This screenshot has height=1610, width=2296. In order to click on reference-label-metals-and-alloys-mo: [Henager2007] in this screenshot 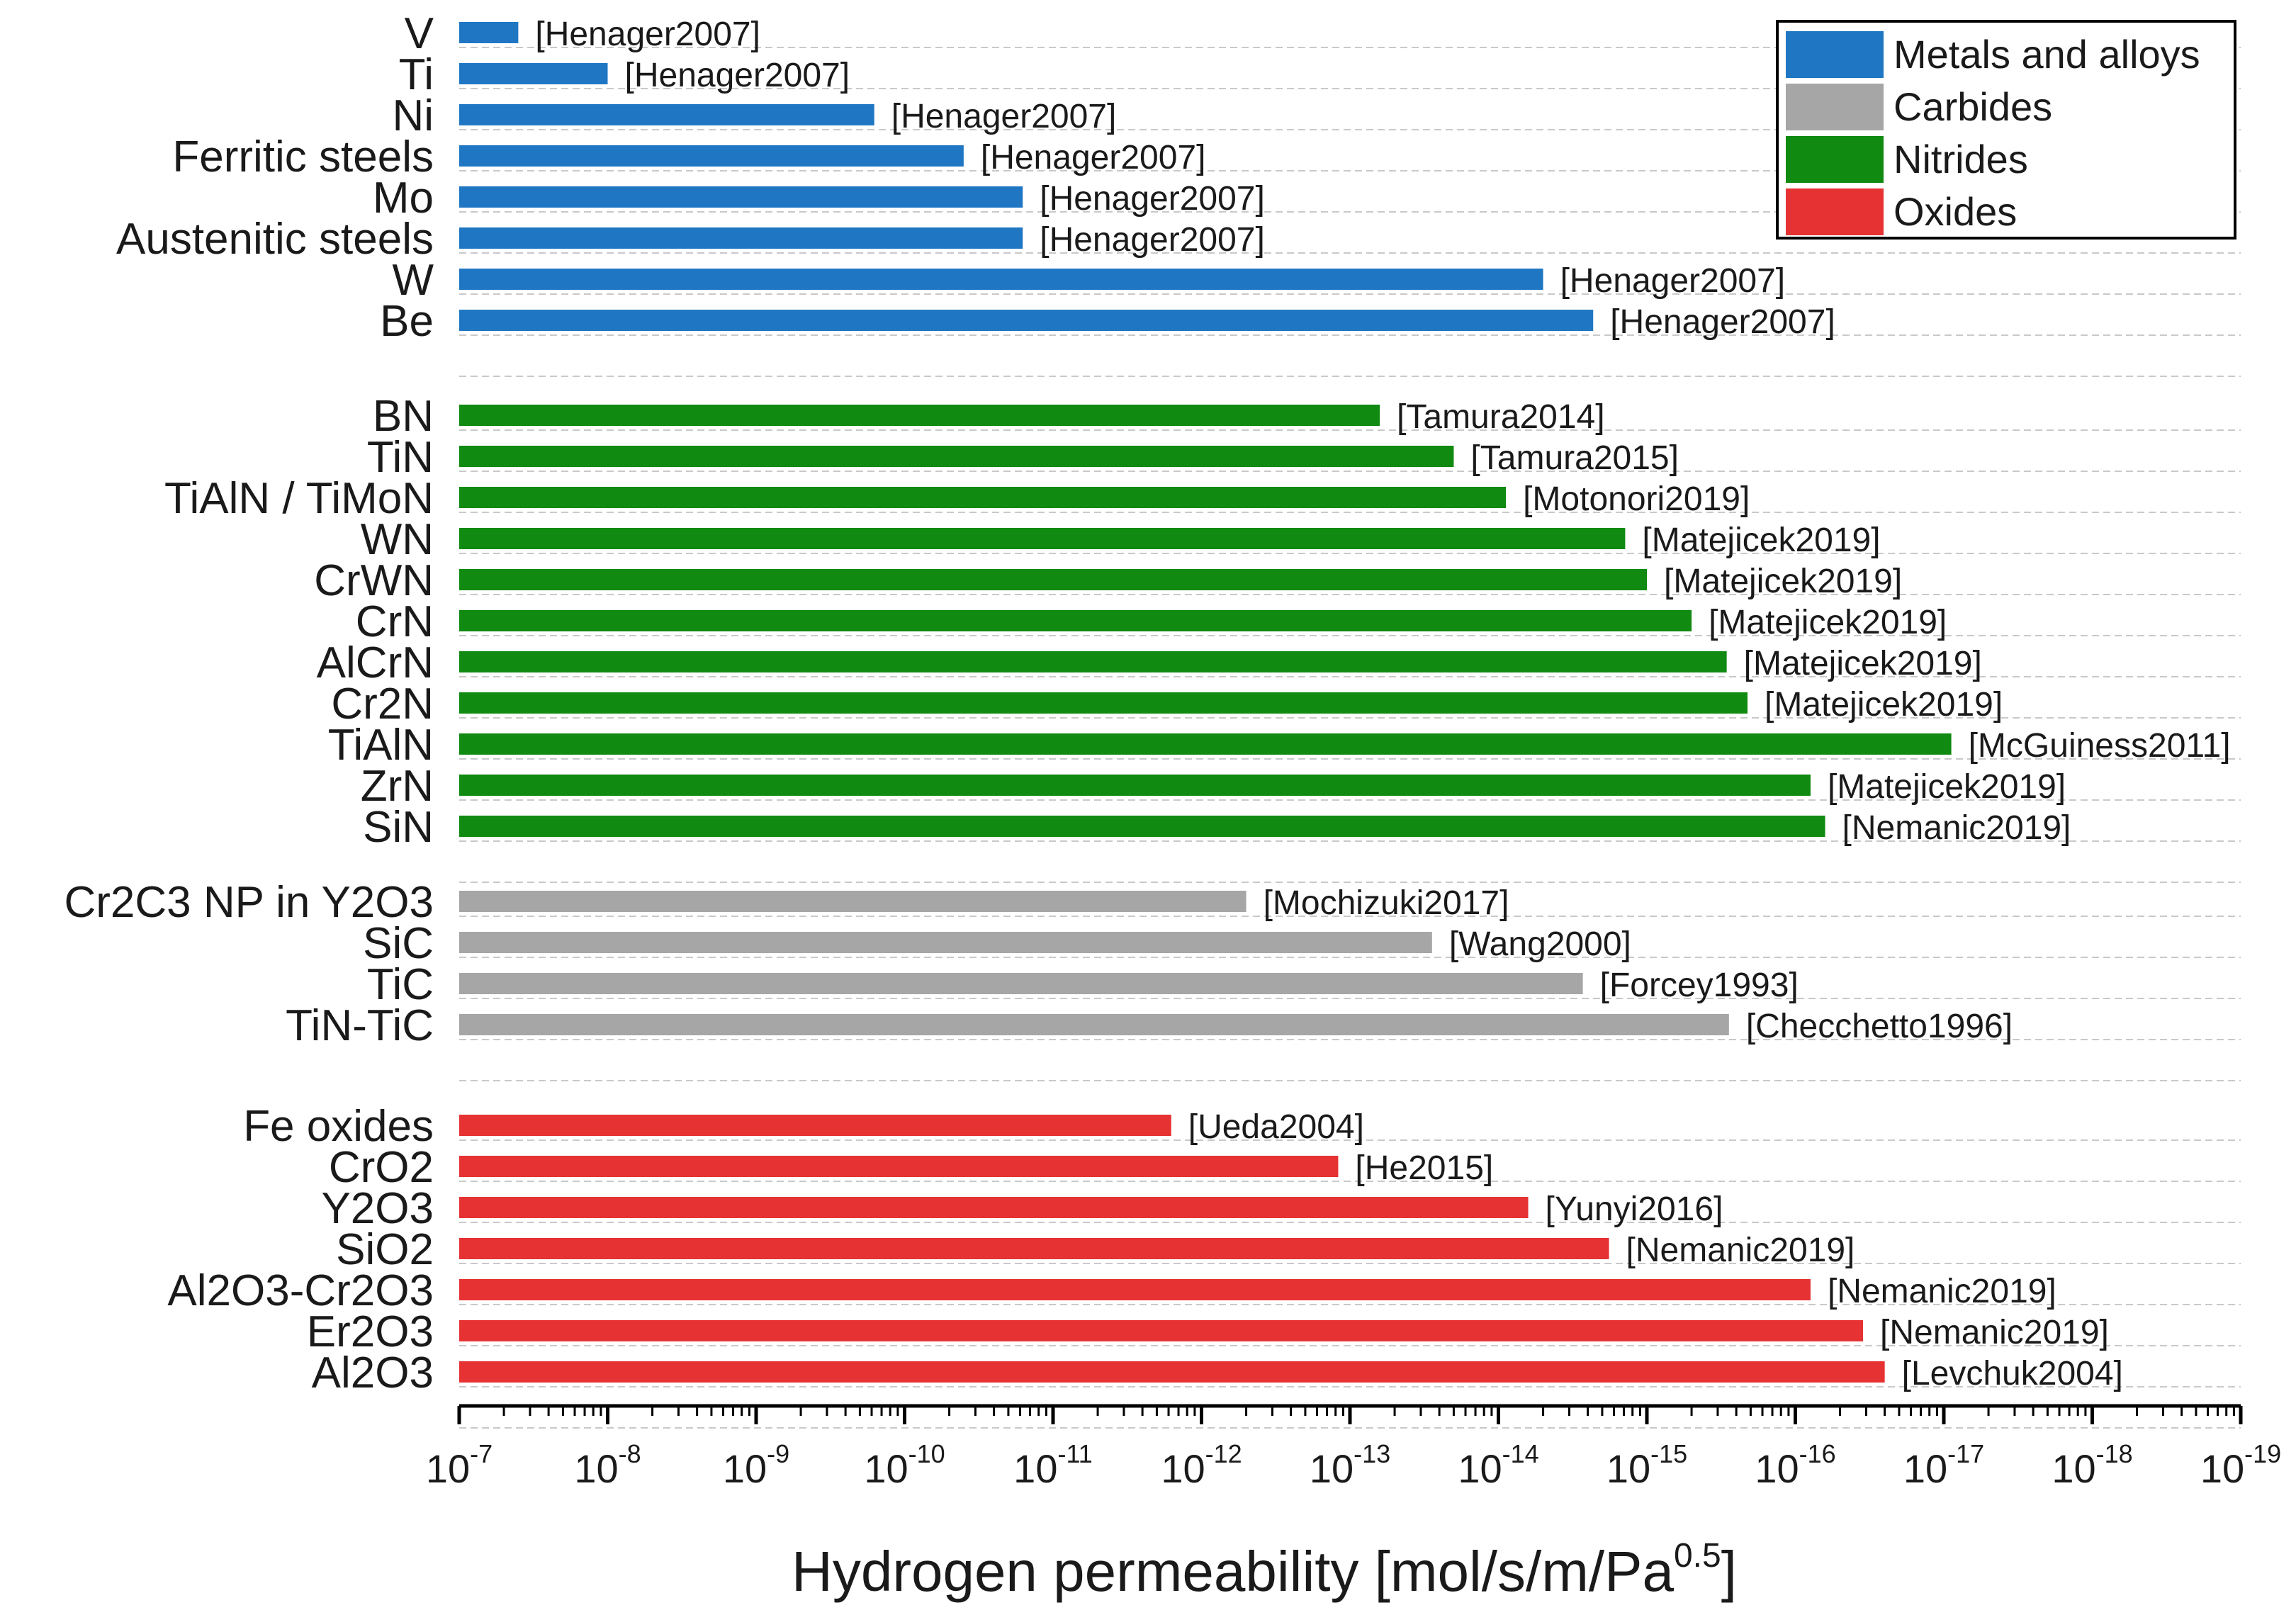, I will do `click(1152, 199)`.